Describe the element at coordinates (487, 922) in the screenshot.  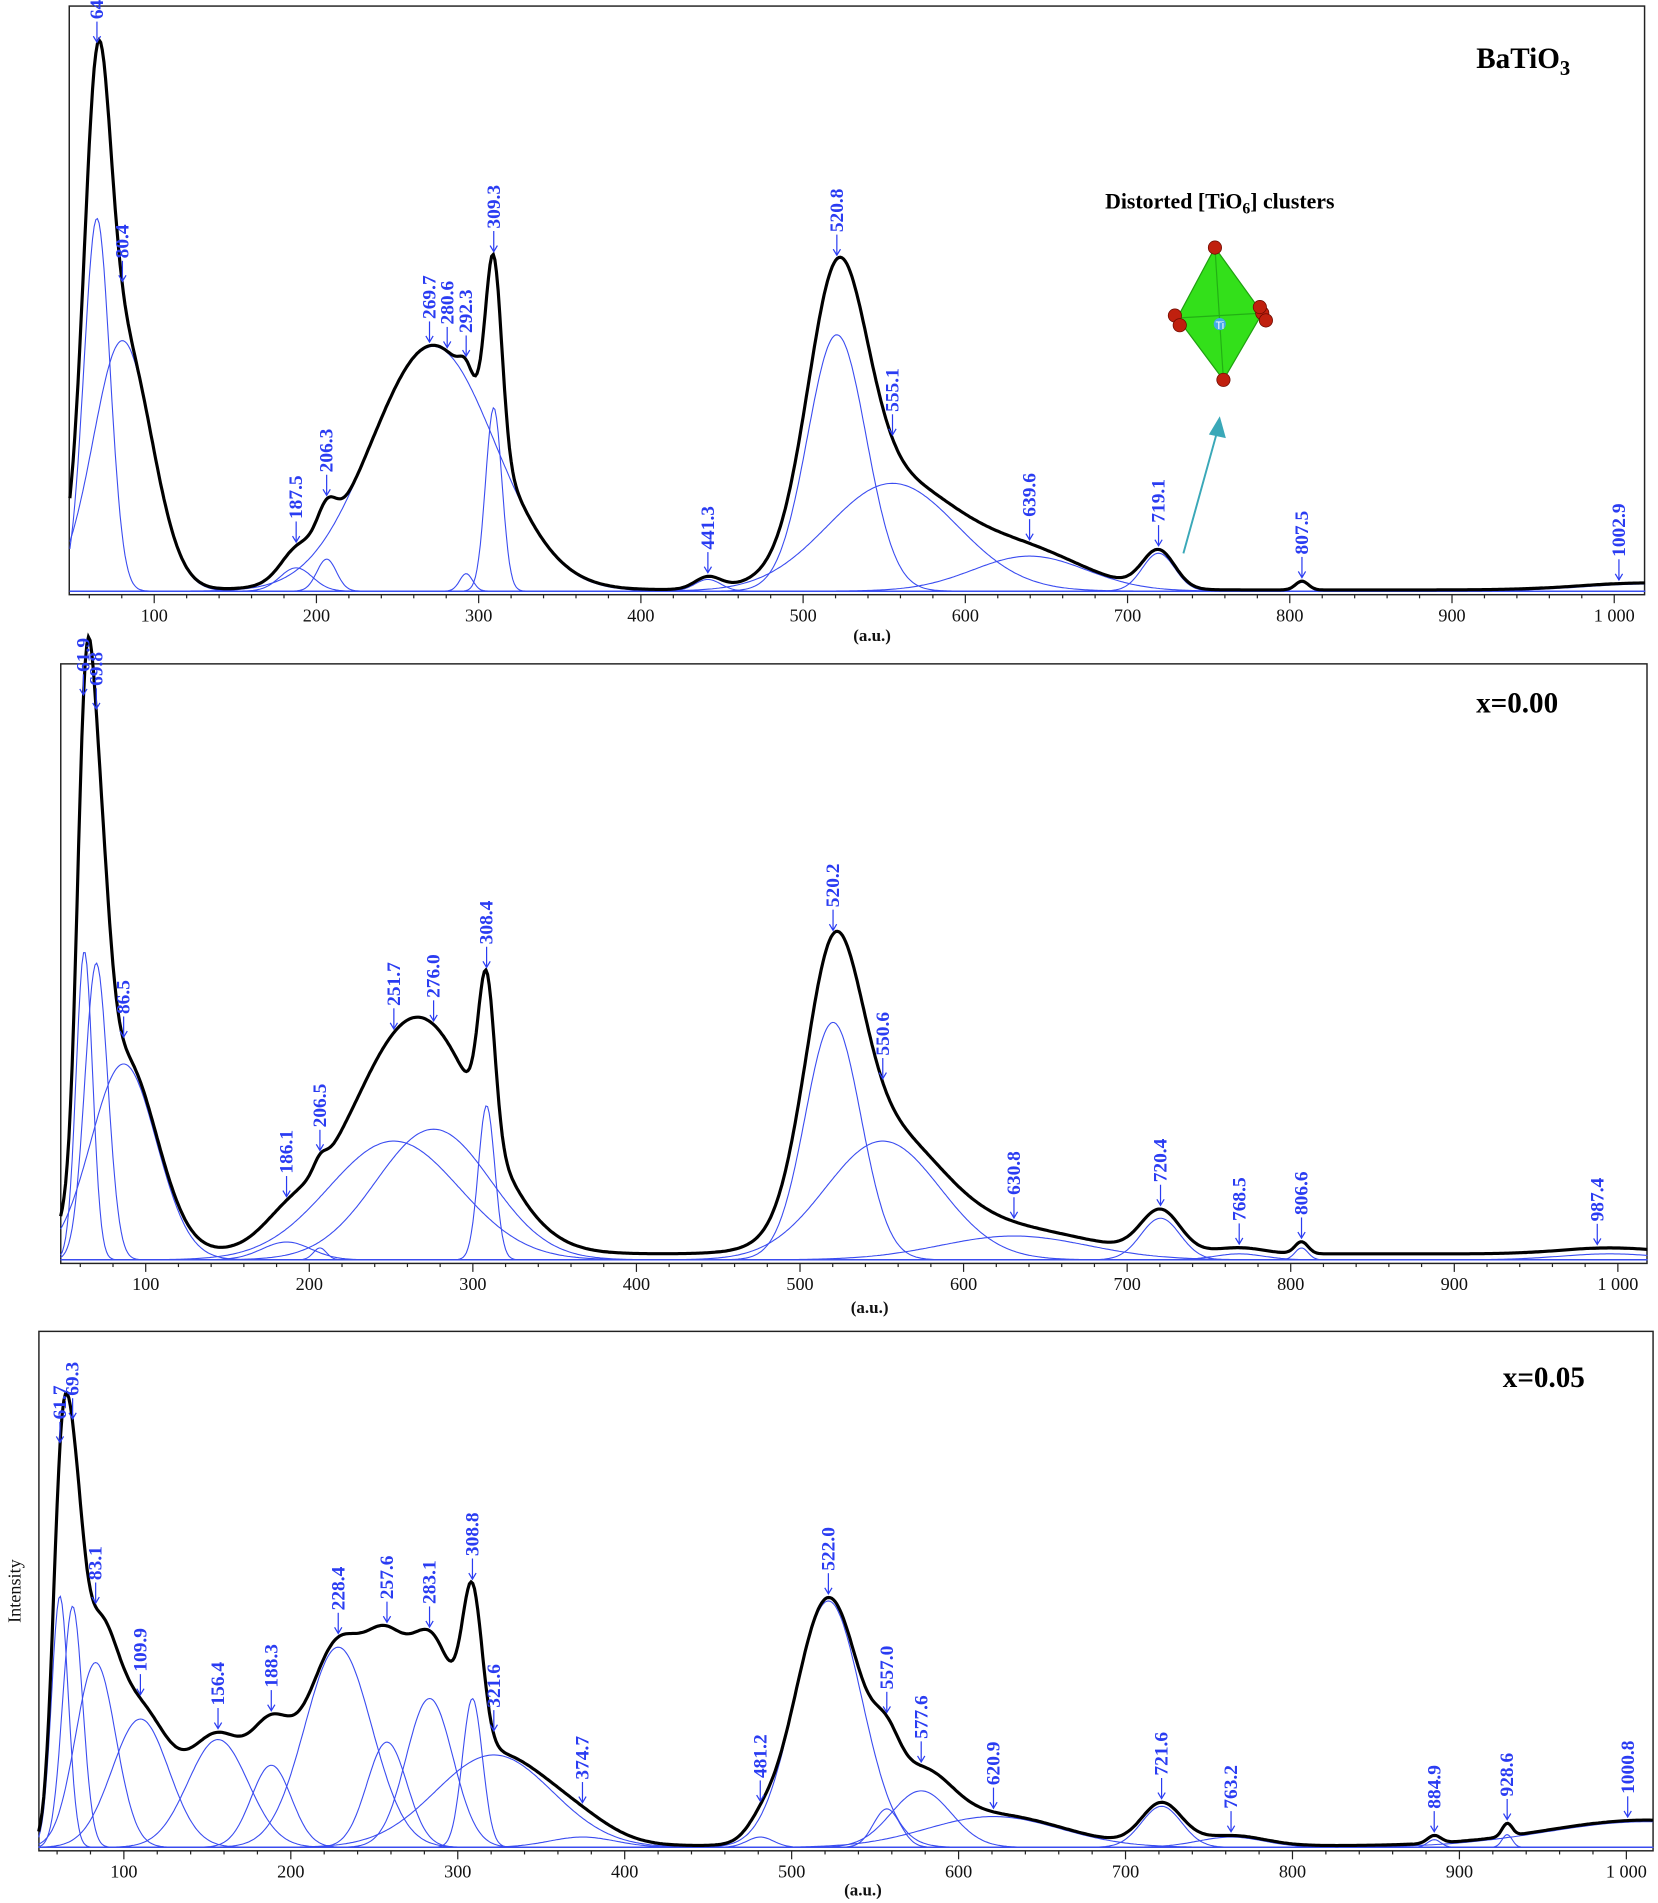
I see `peak-label: 308.4` at that location.